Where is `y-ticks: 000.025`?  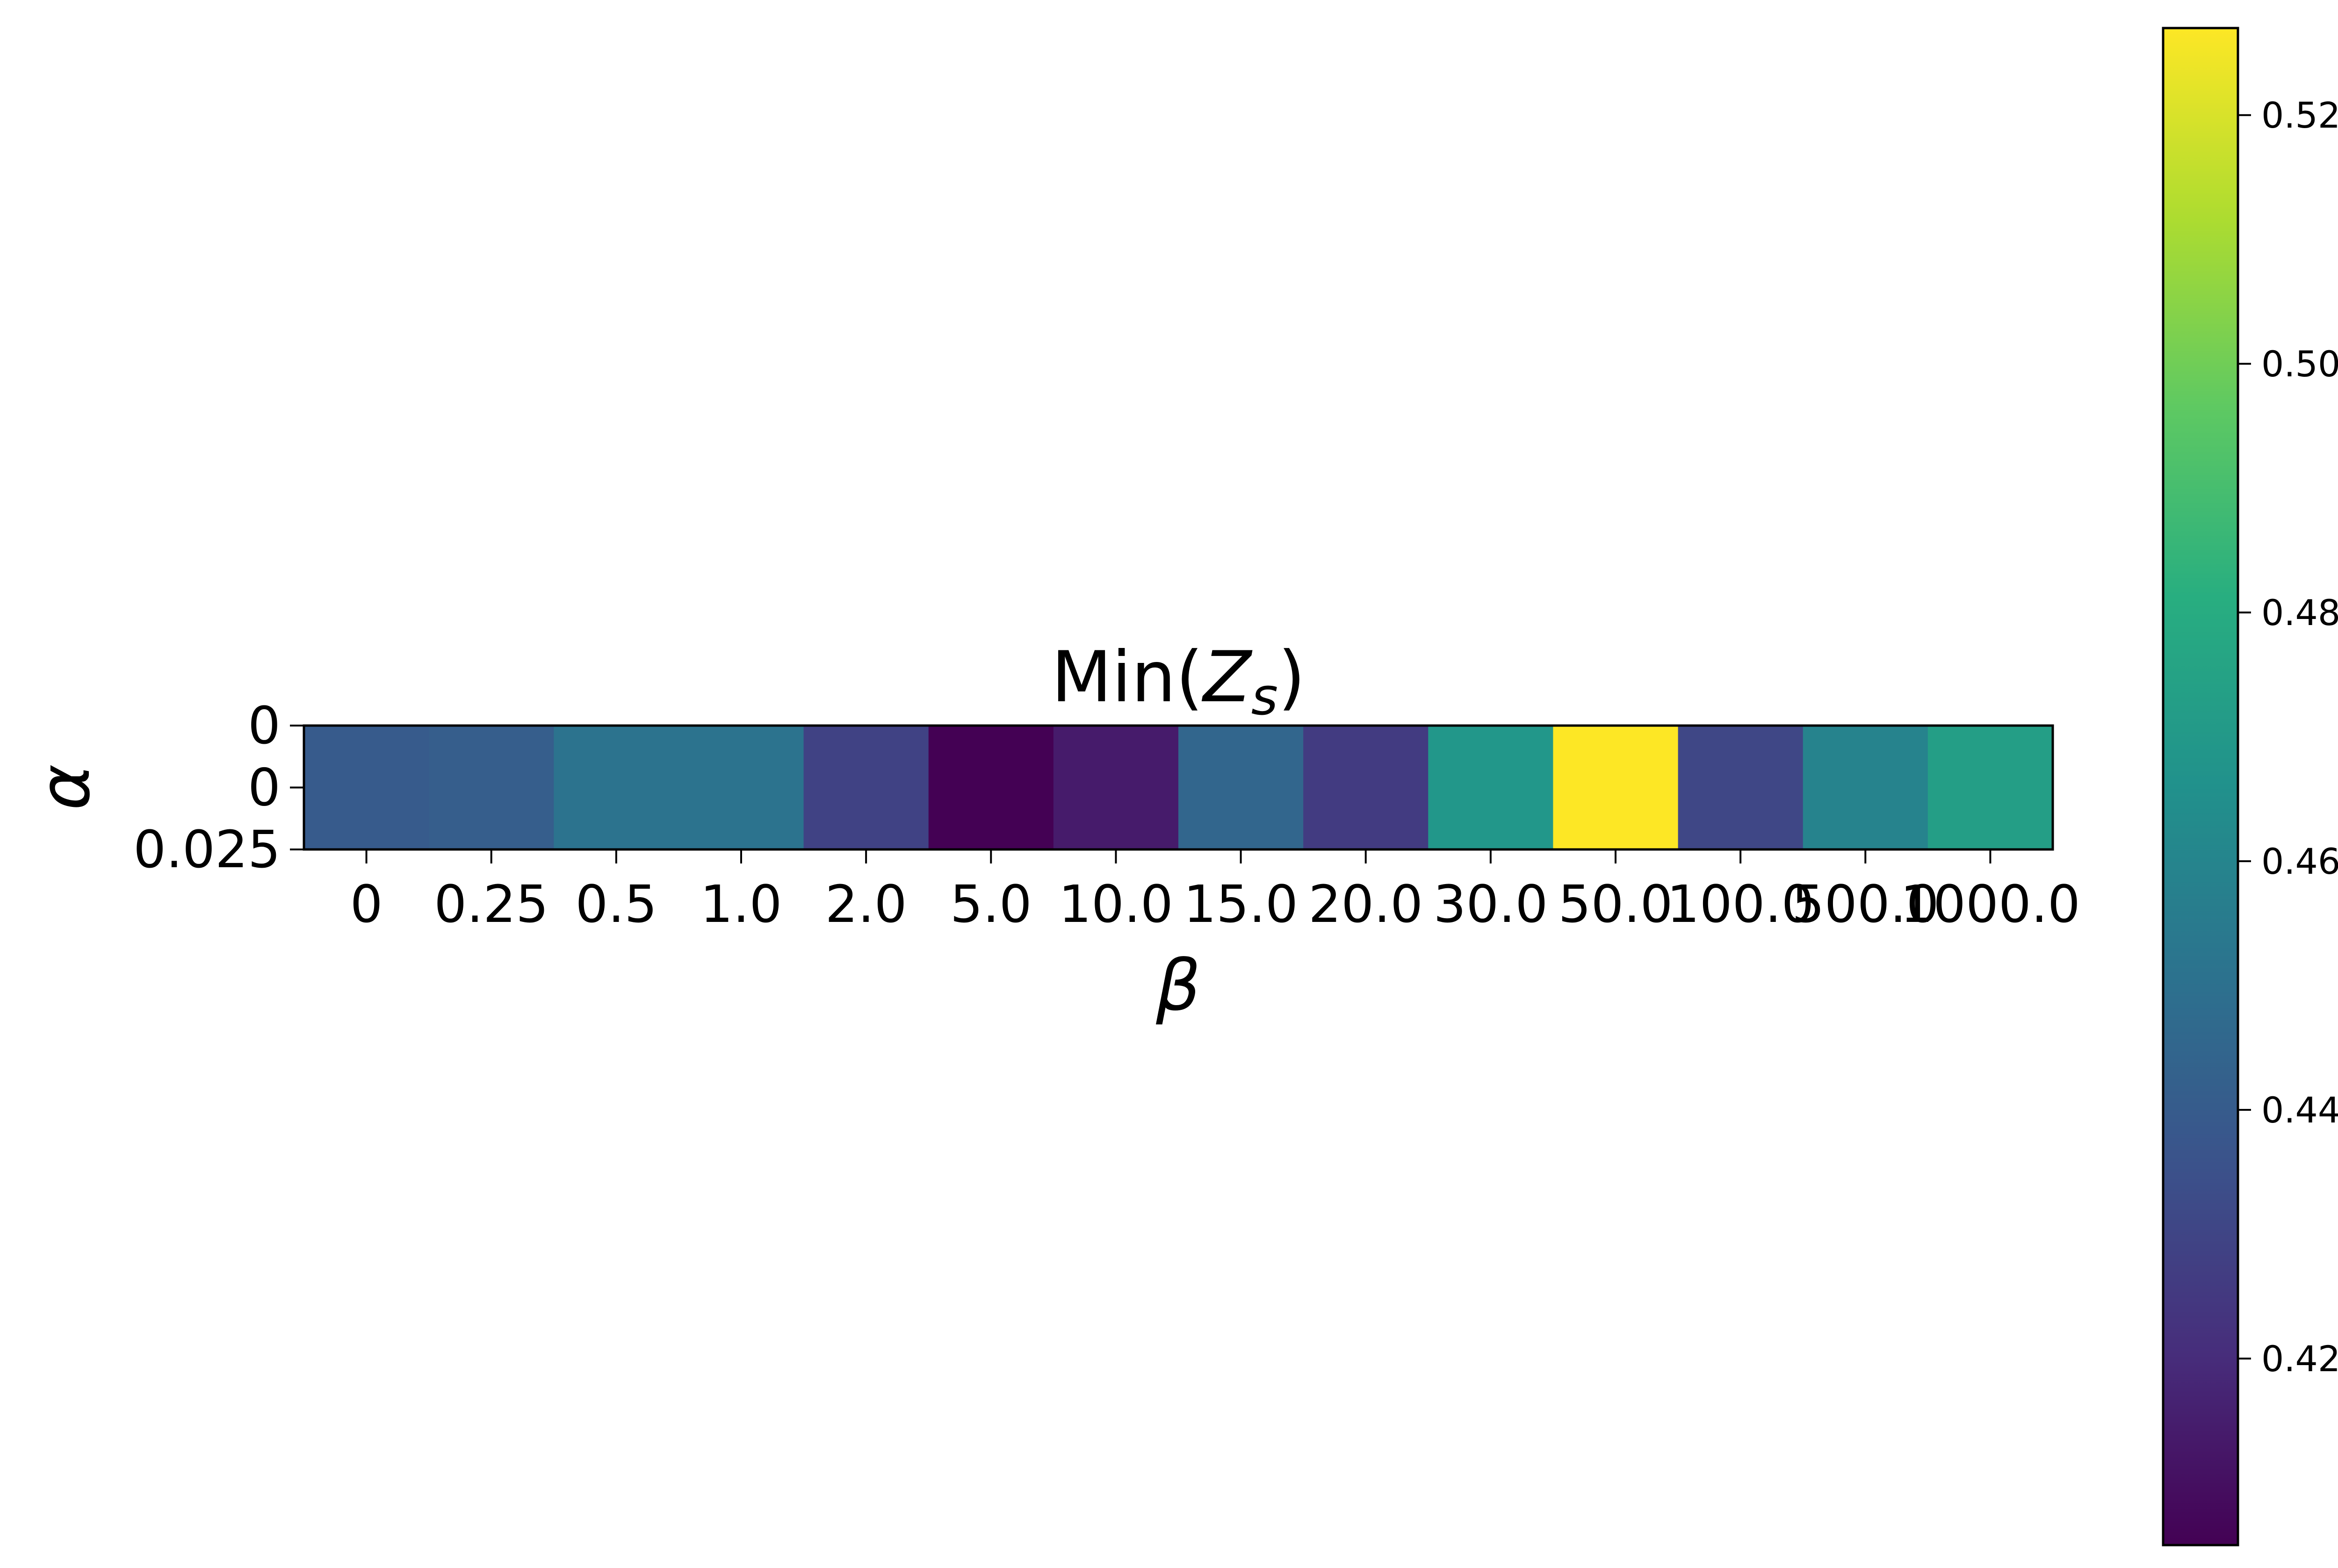
y-ticks: 000.025 is located at coordinates (219, 787).